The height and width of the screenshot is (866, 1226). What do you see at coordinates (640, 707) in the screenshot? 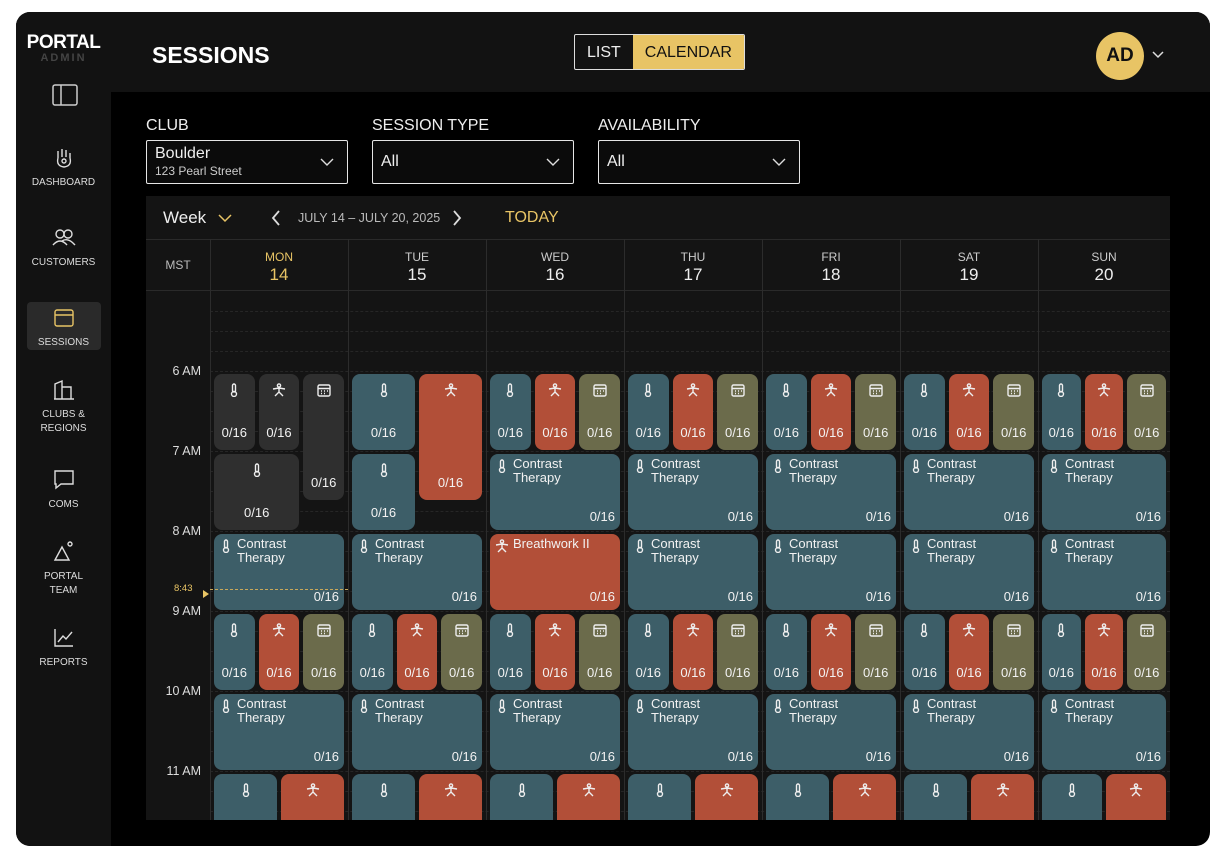
I see `session-icon` at bounding box center [640, 707].